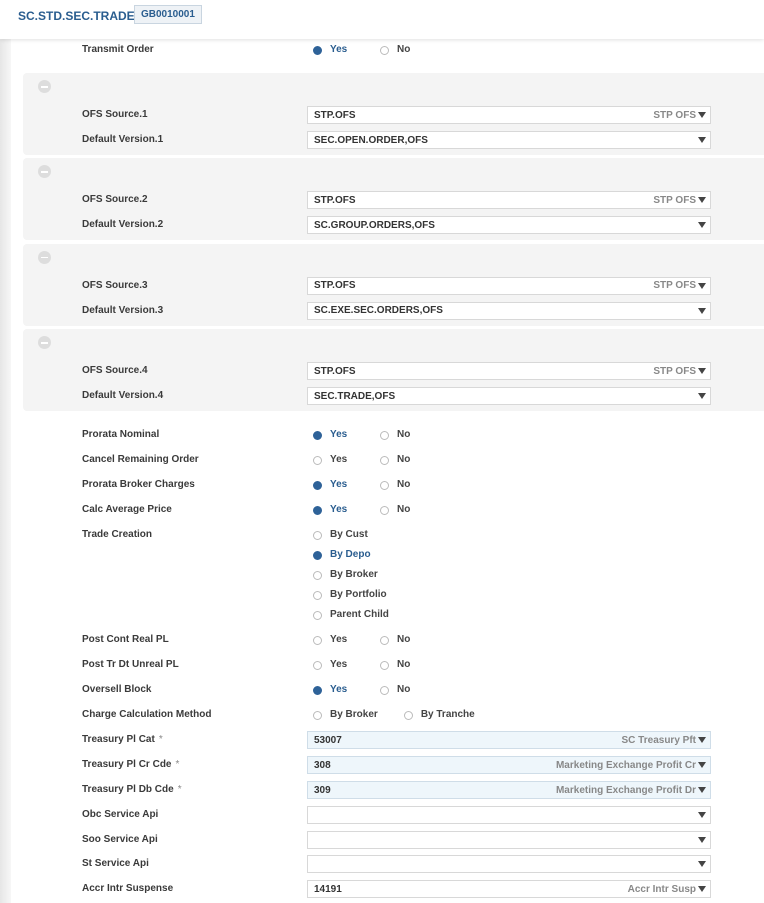 The image size is (764, 903). What do you see at coordinates (509, 889) in the screenshot?
I see `input-field: 14191 Accr Intr Susp` at bounding box center [509, 889].